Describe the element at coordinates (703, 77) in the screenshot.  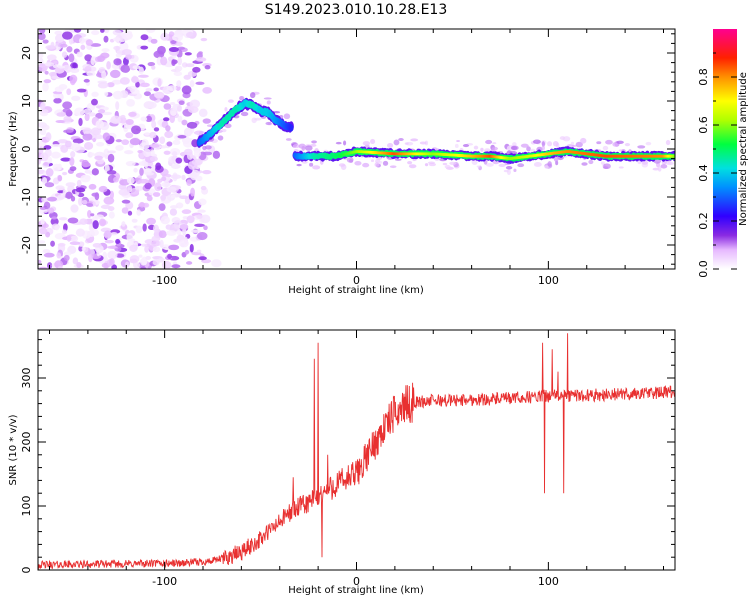
I see `colorbar-tick-label: 0.8` at that location.